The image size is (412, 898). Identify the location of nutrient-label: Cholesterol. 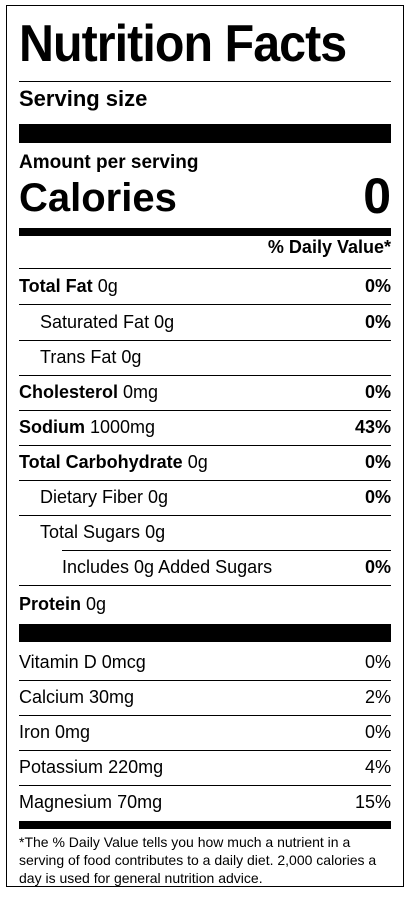
(69, 392).